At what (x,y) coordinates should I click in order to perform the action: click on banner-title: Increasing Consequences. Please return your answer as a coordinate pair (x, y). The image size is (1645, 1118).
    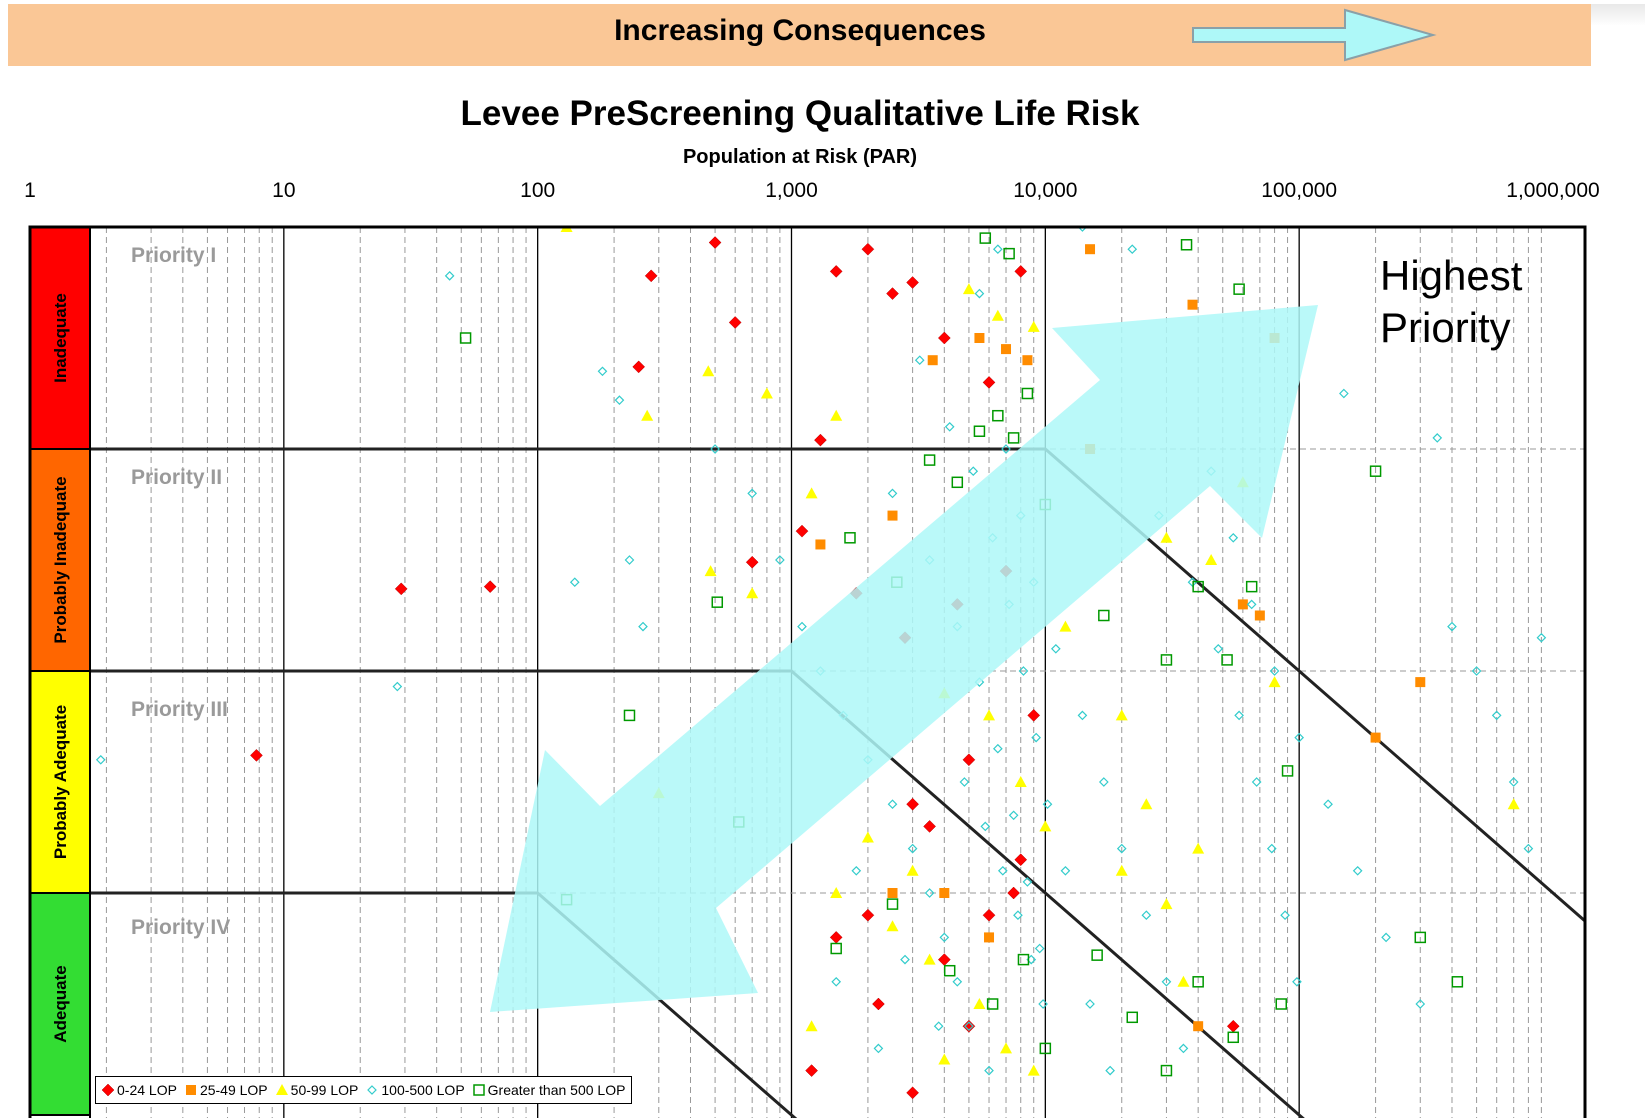
    Looking at the image, I should click on (800, 30).